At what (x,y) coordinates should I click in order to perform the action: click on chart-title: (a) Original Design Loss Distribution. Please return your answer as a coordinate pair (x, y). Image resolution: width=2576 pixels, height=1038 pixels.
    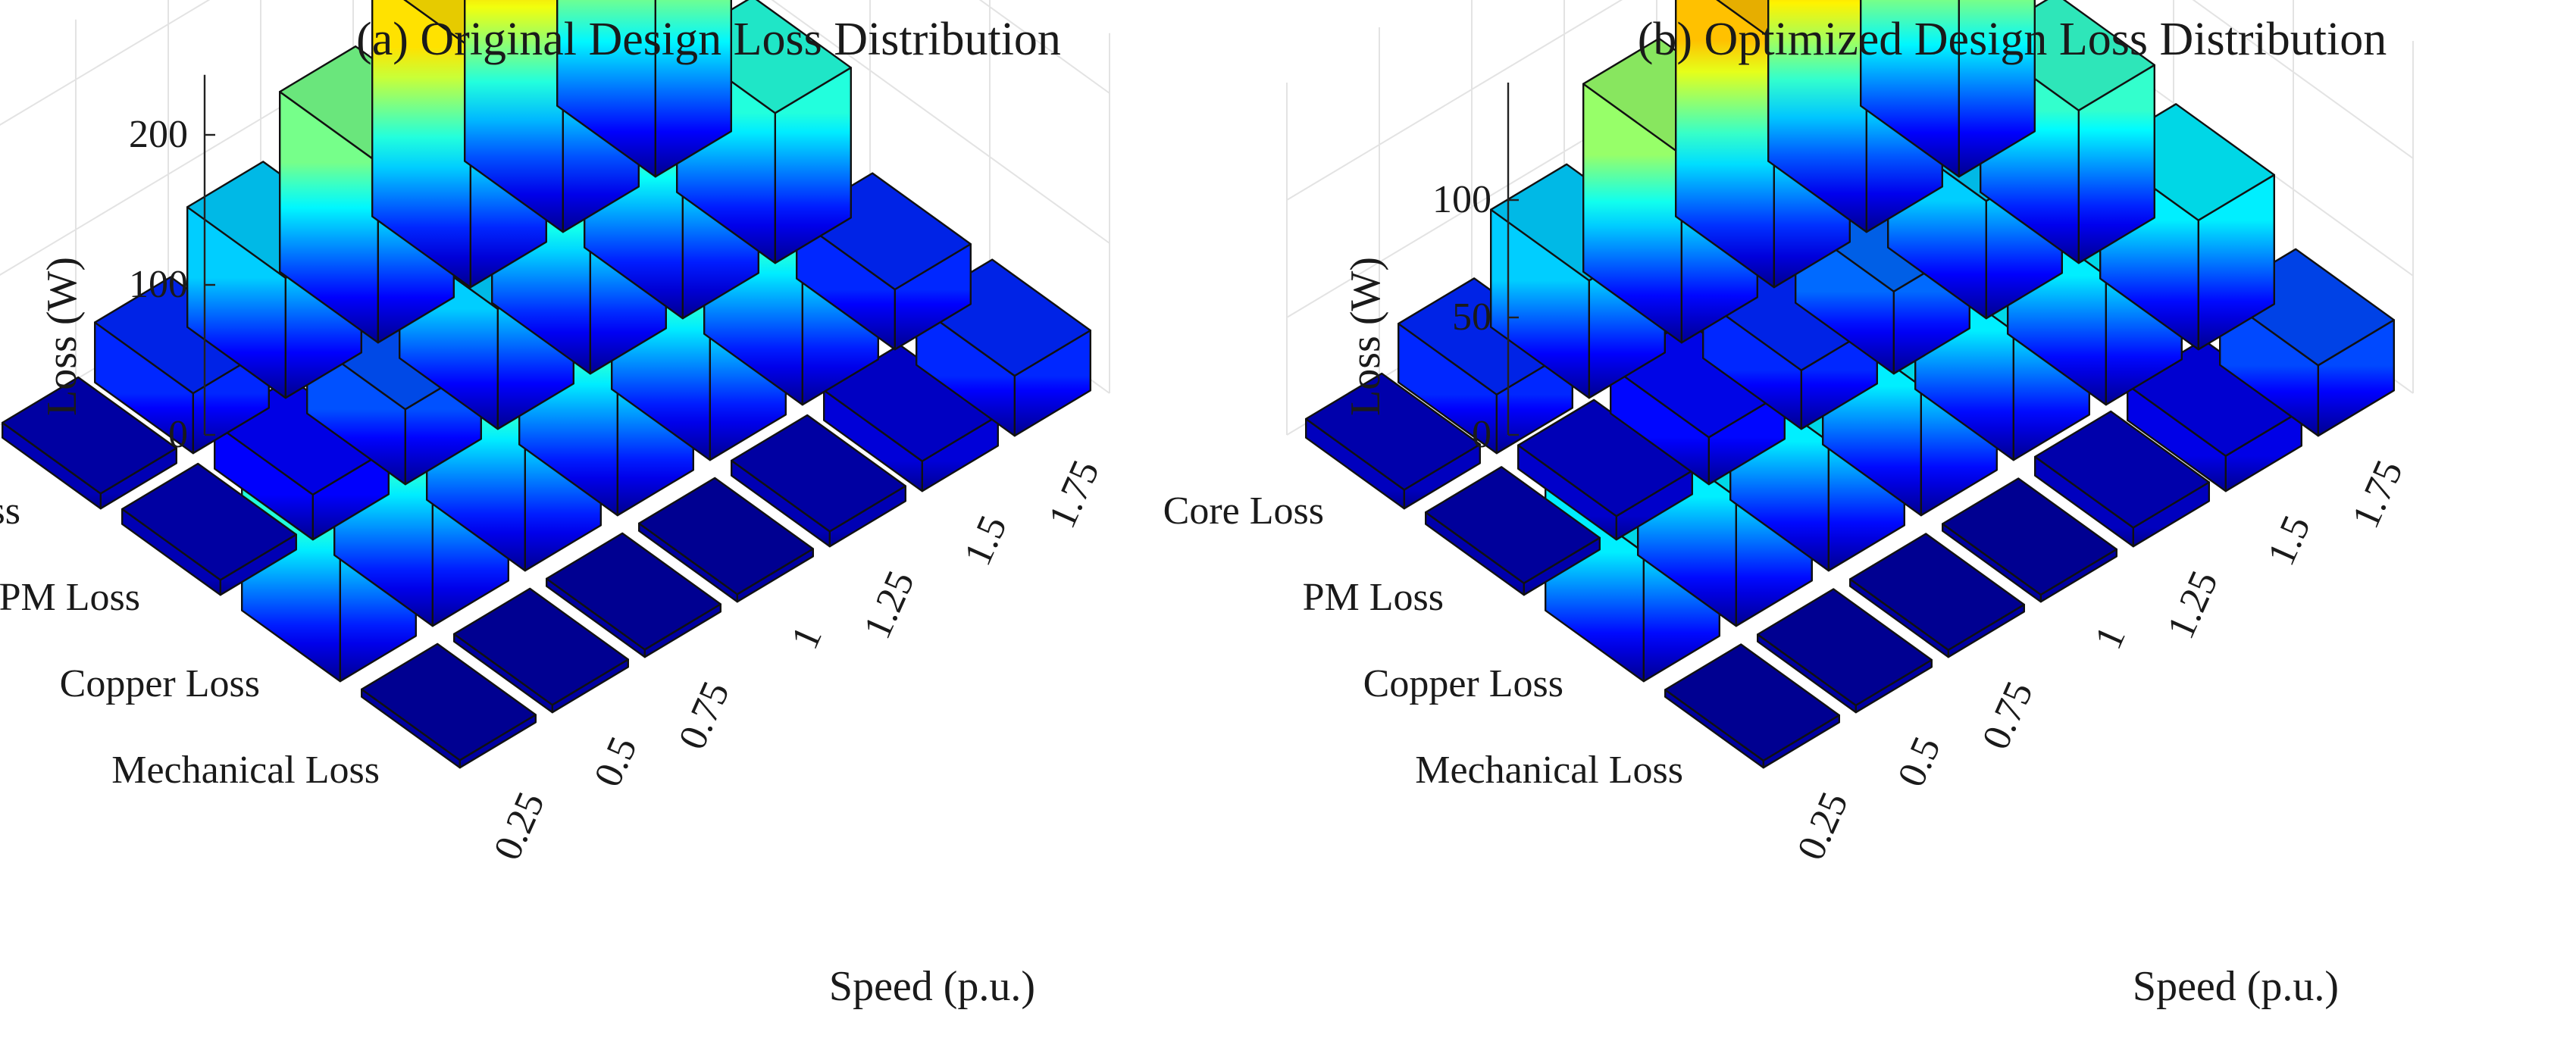
    Looking at the image, I should click on (708, 40).